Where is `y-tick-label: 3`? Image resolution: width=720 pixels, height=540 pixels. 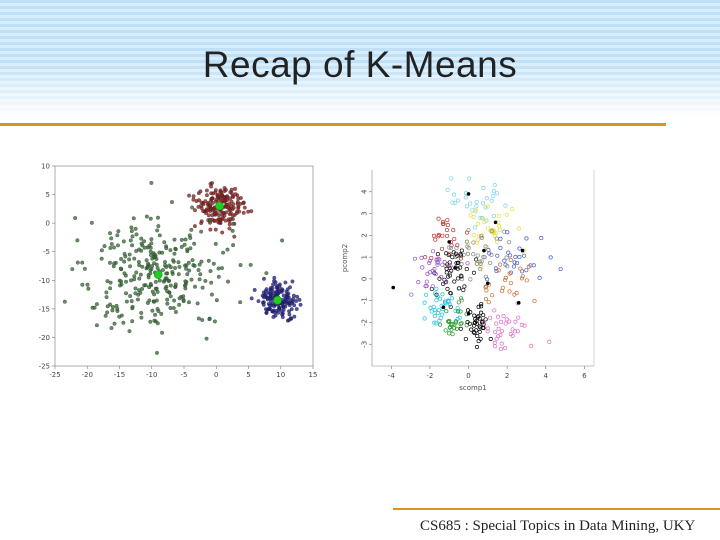 y-tick-label: 3 is located at coordinates (365, 213).